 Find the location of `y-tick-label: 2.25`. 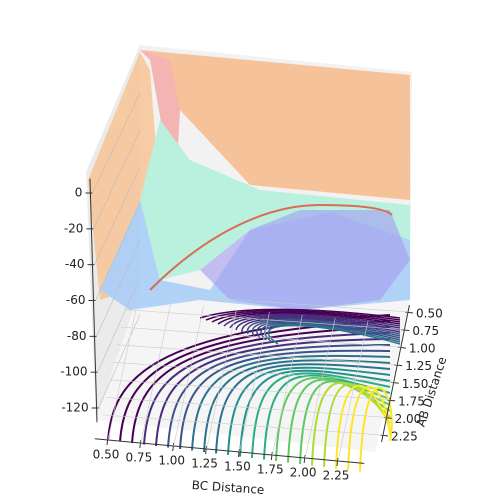

y-tick-label: 2.25 is located at coordinates (404, 437).